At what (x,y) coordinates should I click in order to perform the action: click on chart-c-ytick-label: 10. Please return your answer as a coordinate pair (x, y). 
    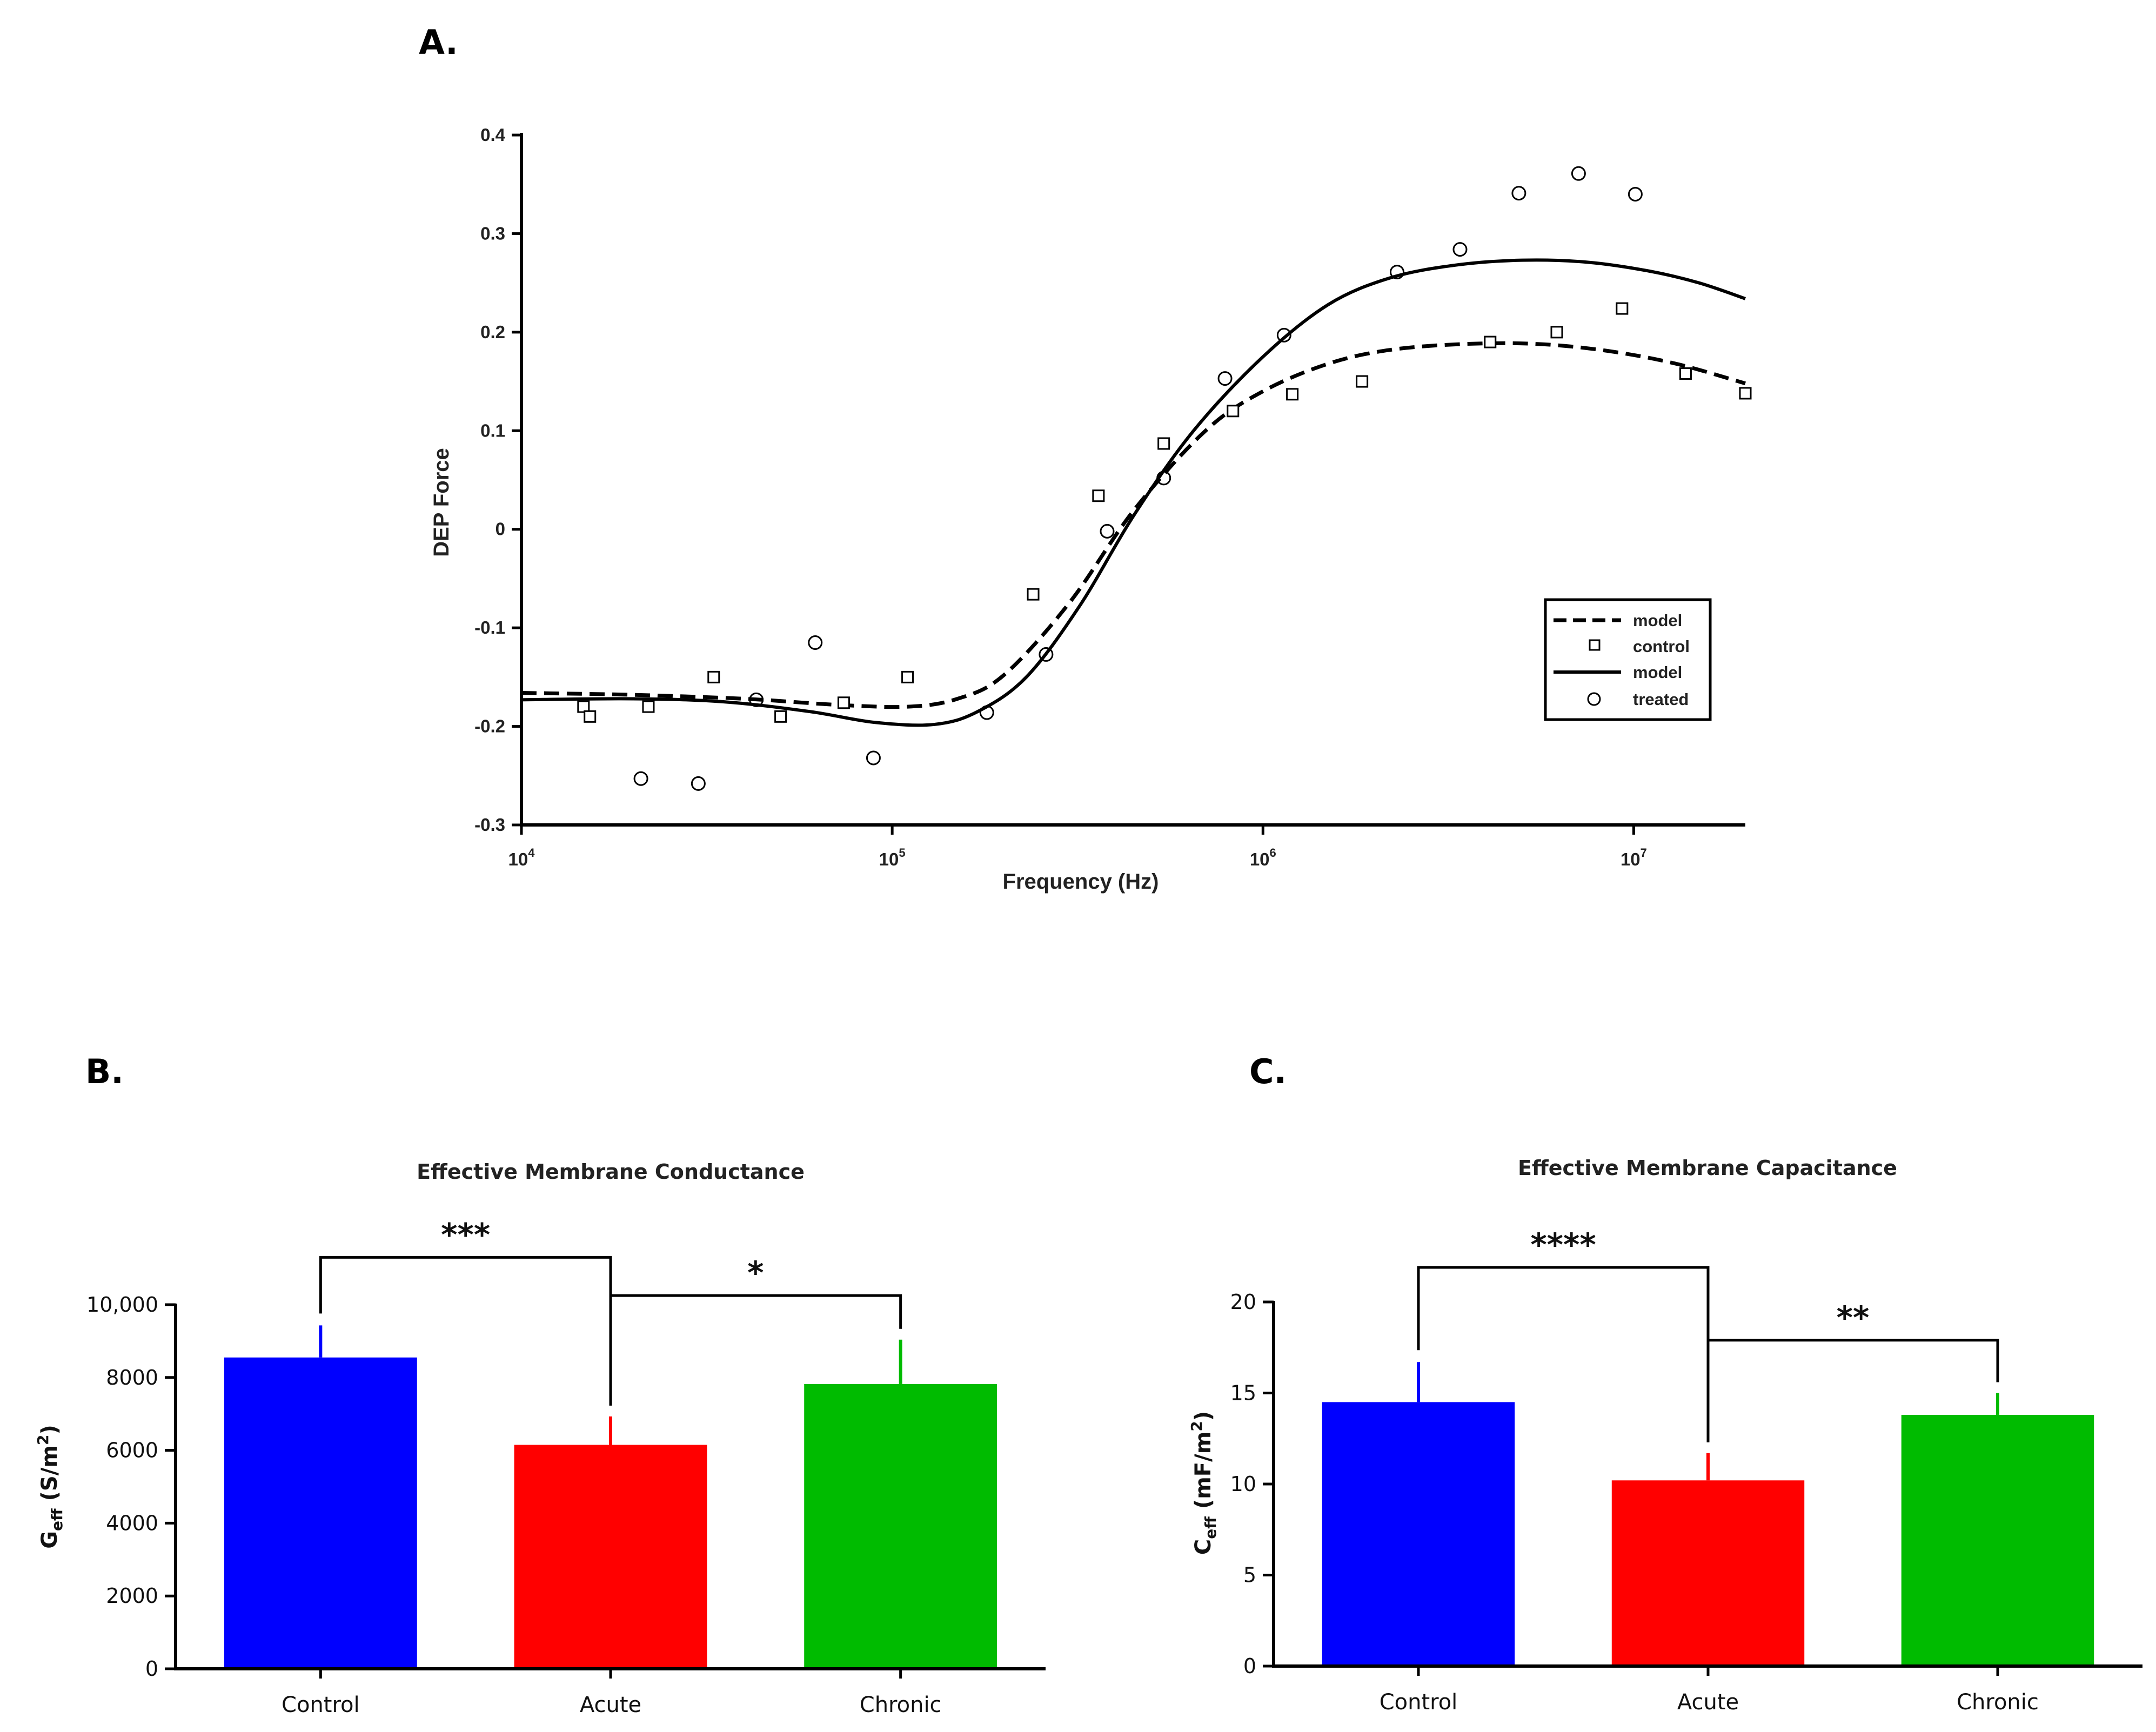
    Looking at the image, I should click on (1243, 1484).